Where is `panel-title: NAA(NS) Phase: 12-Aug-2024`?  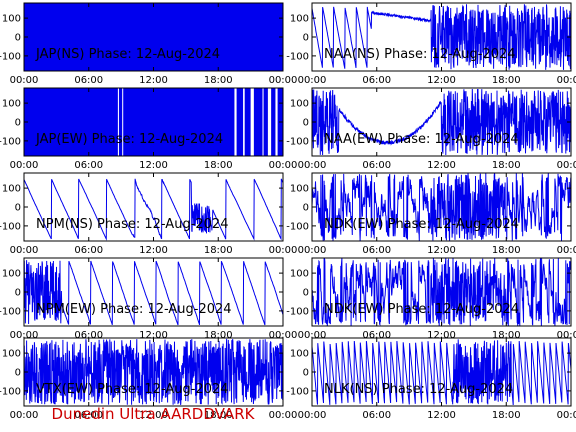
panel-title: NAA(NS) Phase: 12-Aug-2024 is located at coordinates (420, 54).